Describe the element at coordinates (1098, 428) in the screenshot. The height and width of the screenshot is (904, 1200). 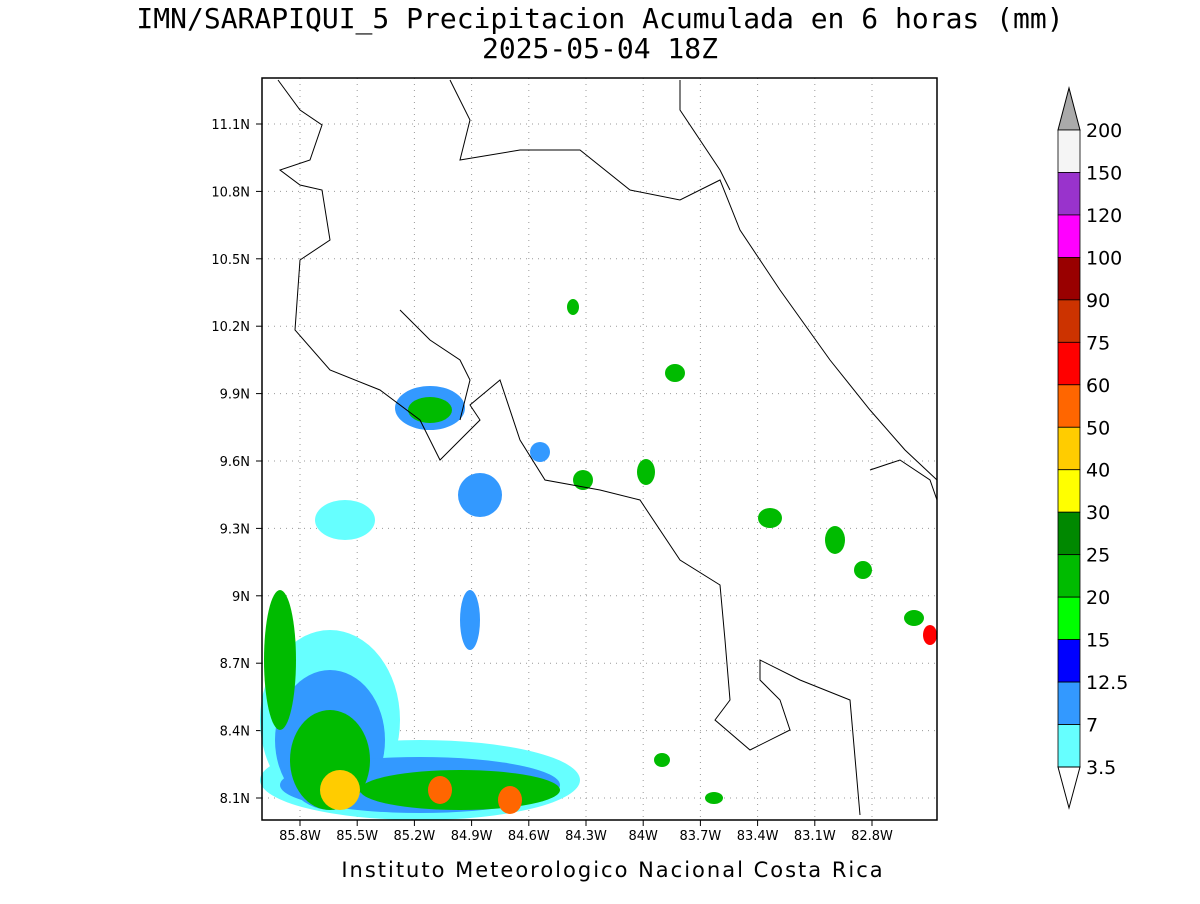
I see `colorbar-label: 50` at that location.